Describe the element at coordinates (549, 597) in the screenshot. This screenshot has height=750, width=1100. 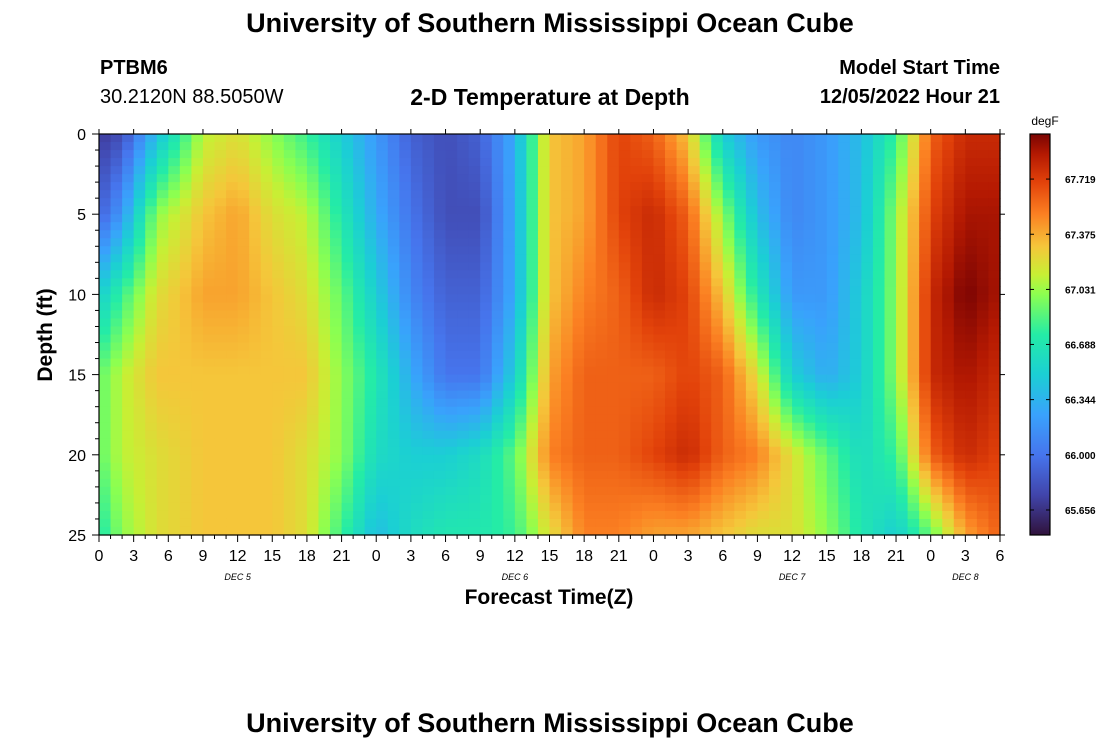
I see `x-axis-label: Forecast Time(Z)` at that location.